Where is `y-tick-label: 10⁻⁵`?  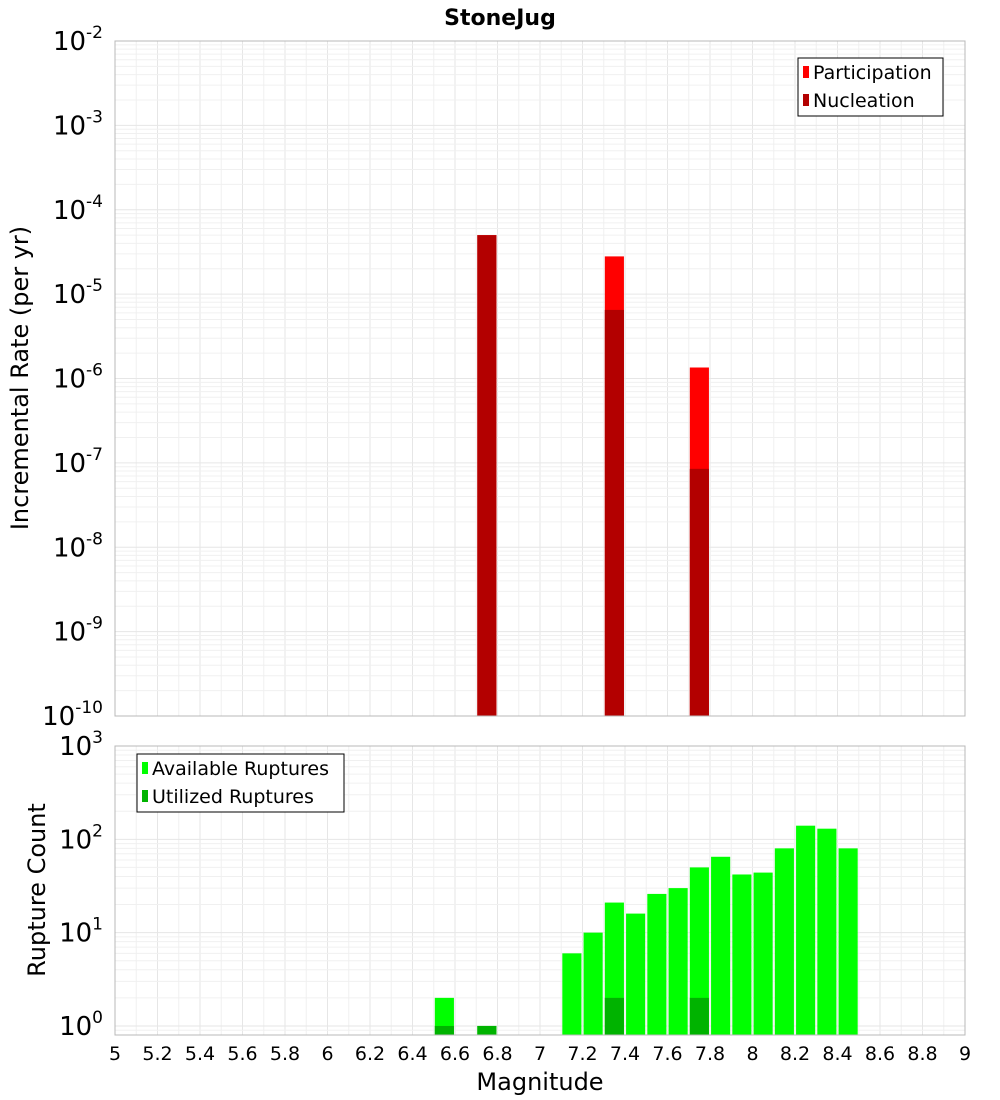 y-tick-label: 10⁻⁵ is located at coordinates (78, 293).